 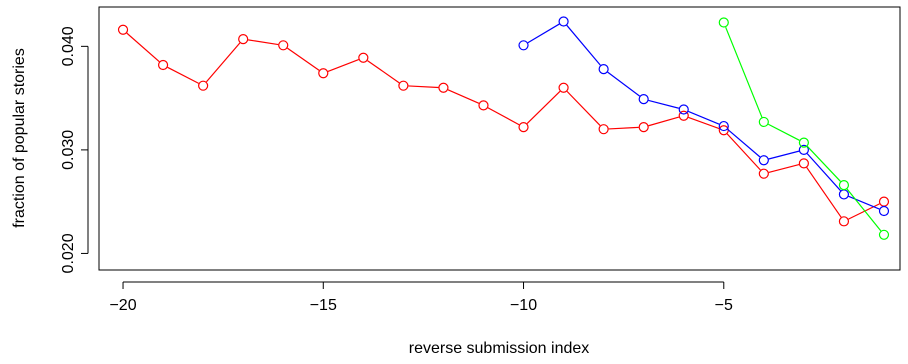 What do you see at coordinates (19, 138) in the screenshot?
I see `y-axis-title: fraction of popular stories` at bounding box center [19, 138].